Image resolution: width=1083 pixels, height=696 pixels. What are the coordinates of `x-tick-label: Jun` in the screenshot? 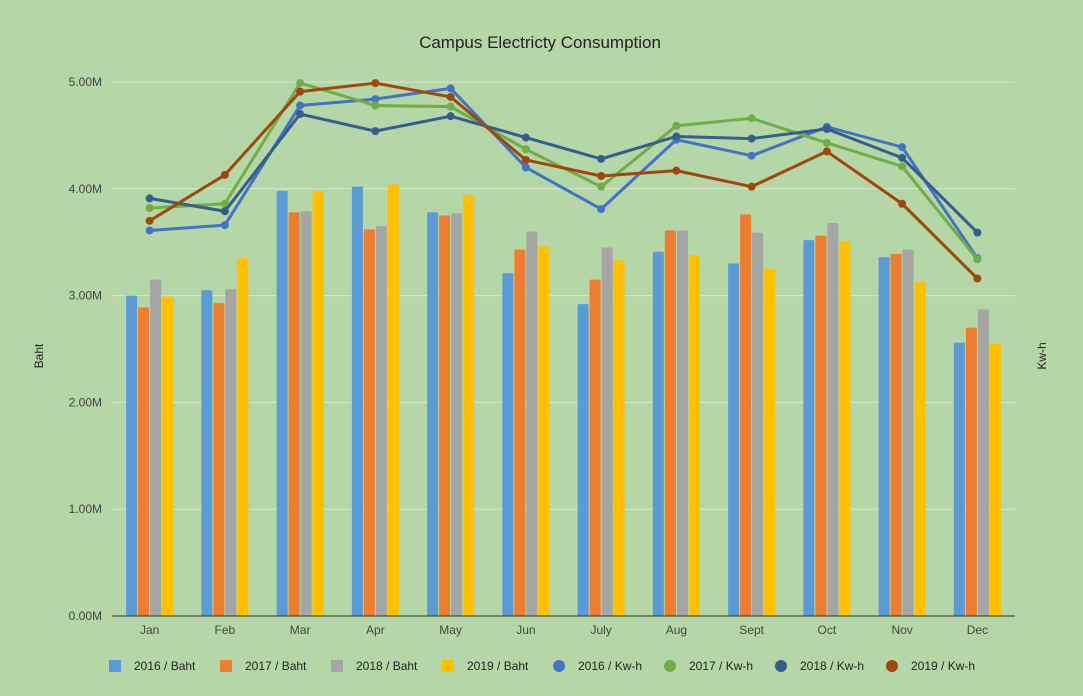 It's located at (525, 630).